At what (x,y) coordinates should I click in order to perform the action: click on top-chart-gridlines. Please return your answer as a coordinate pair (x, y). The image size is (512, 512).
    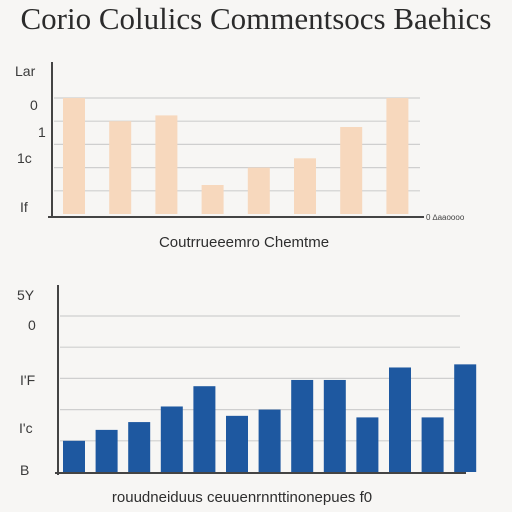
    Looking at the image, I should click on (237, 144).